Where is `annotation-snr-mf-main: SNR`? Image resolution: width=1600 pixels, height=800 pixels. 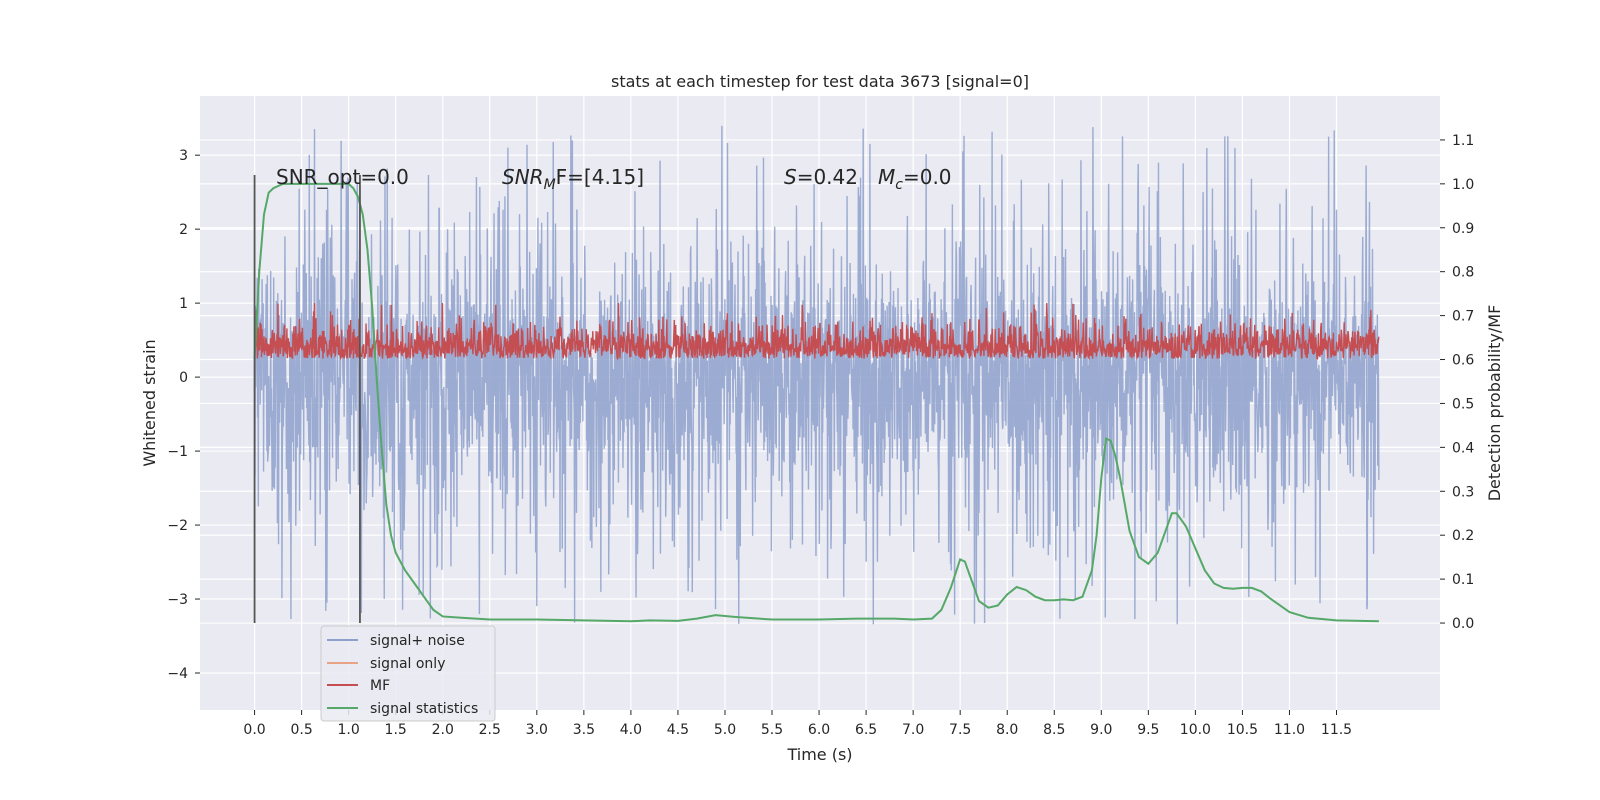
annotation-snr-mf-main: SNR is located at coordinates (523, 177).